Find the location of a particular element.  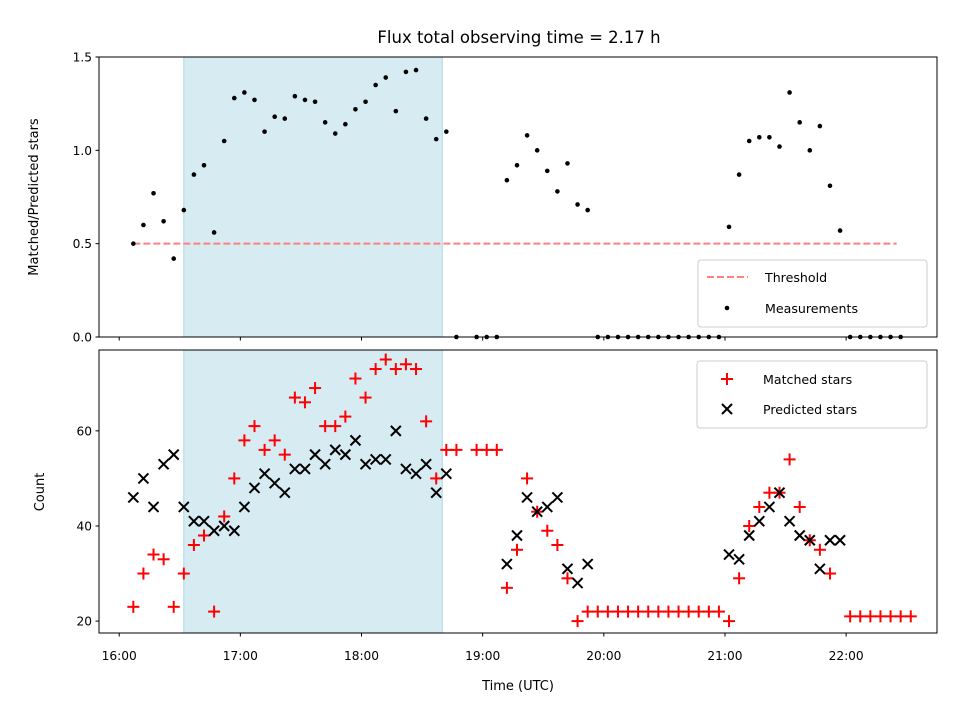

legend-box-bottom is located at coordinates (812, 394).